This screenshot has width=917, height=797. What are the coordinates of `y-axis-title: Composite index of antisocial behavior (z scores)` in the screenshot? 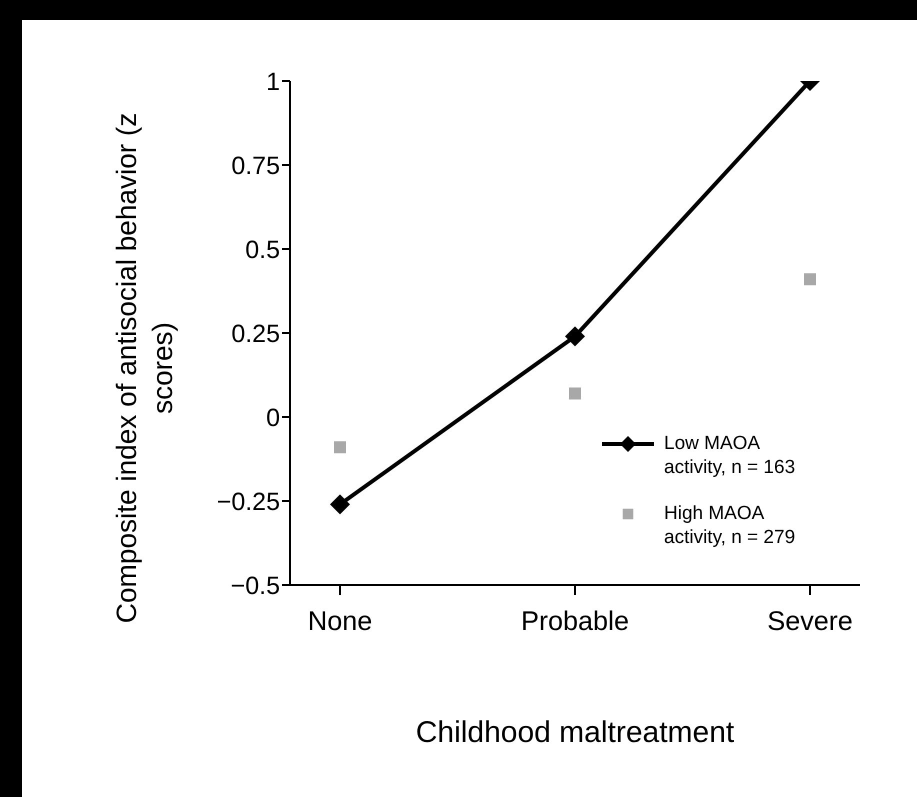 It's located at (144, 369).